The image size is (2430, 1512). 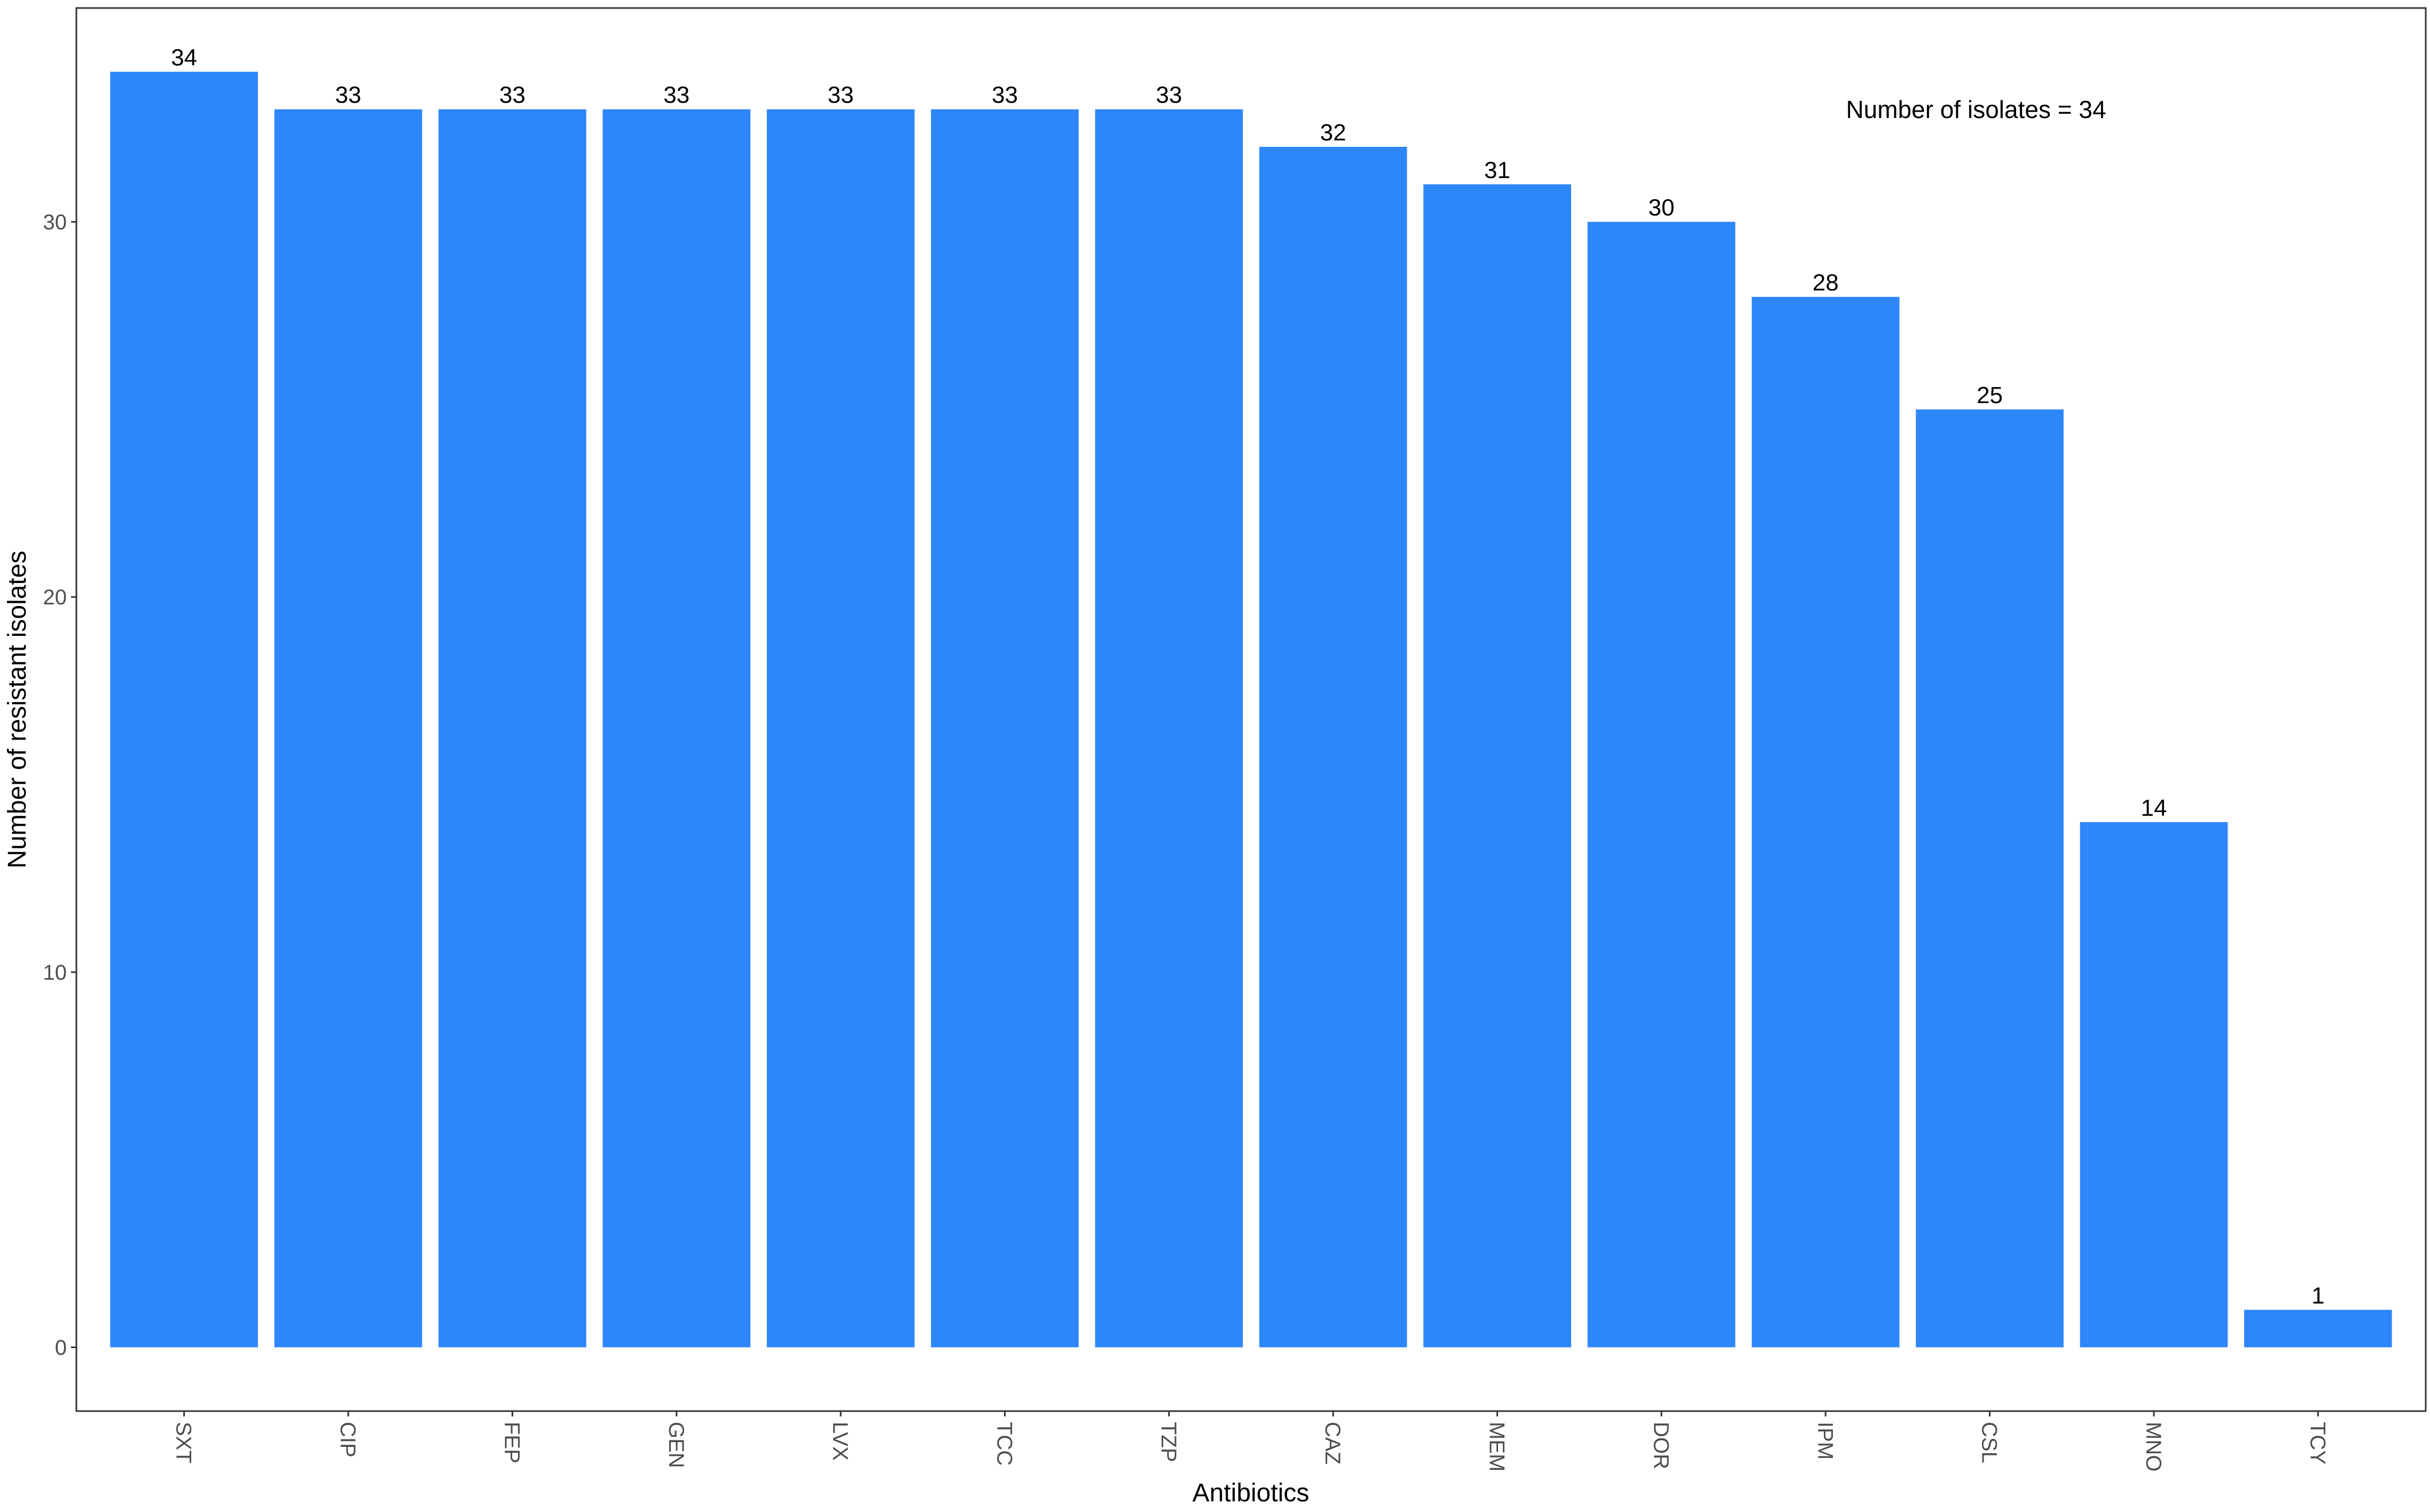 I want to click on bar-tcc, so click(x=1005, y=729).